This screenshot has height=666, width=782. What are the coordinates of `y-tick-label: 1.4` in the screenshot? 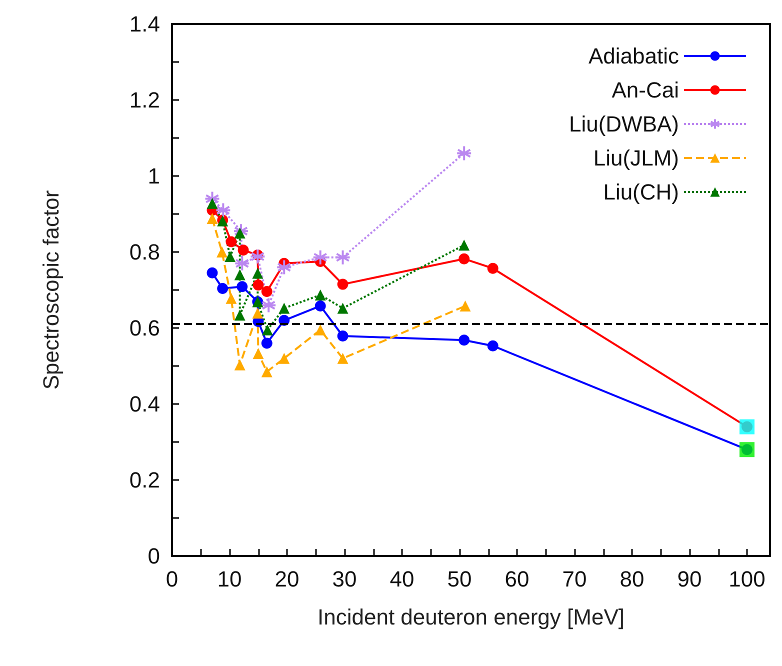 It's located at (144, 24).